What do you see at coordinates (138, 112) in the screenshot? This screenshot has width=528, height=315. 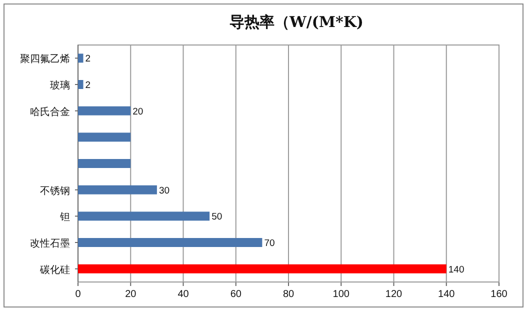 I see `data-label: 20` at bounding box center [138, 112].